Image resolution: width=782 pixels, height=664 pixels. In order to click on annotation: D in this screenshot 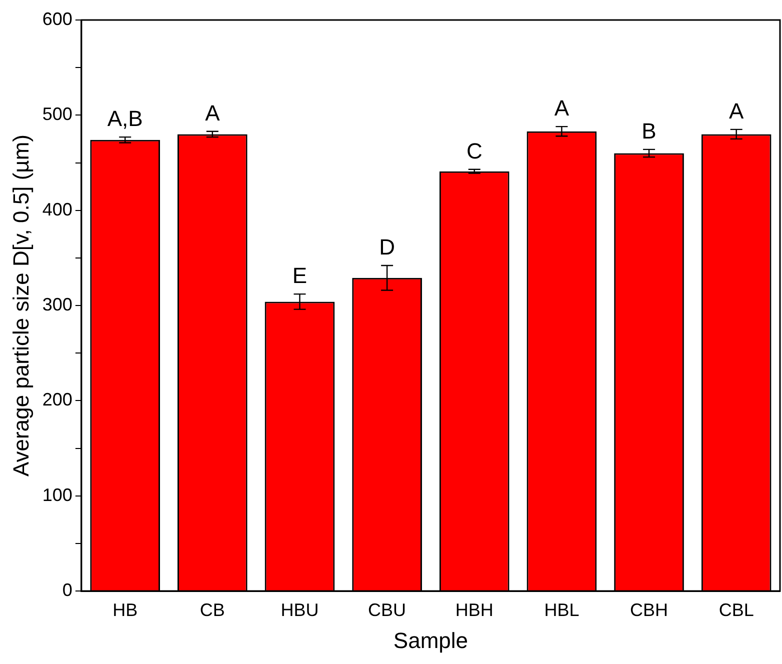, I will do `click(387, 247)`.